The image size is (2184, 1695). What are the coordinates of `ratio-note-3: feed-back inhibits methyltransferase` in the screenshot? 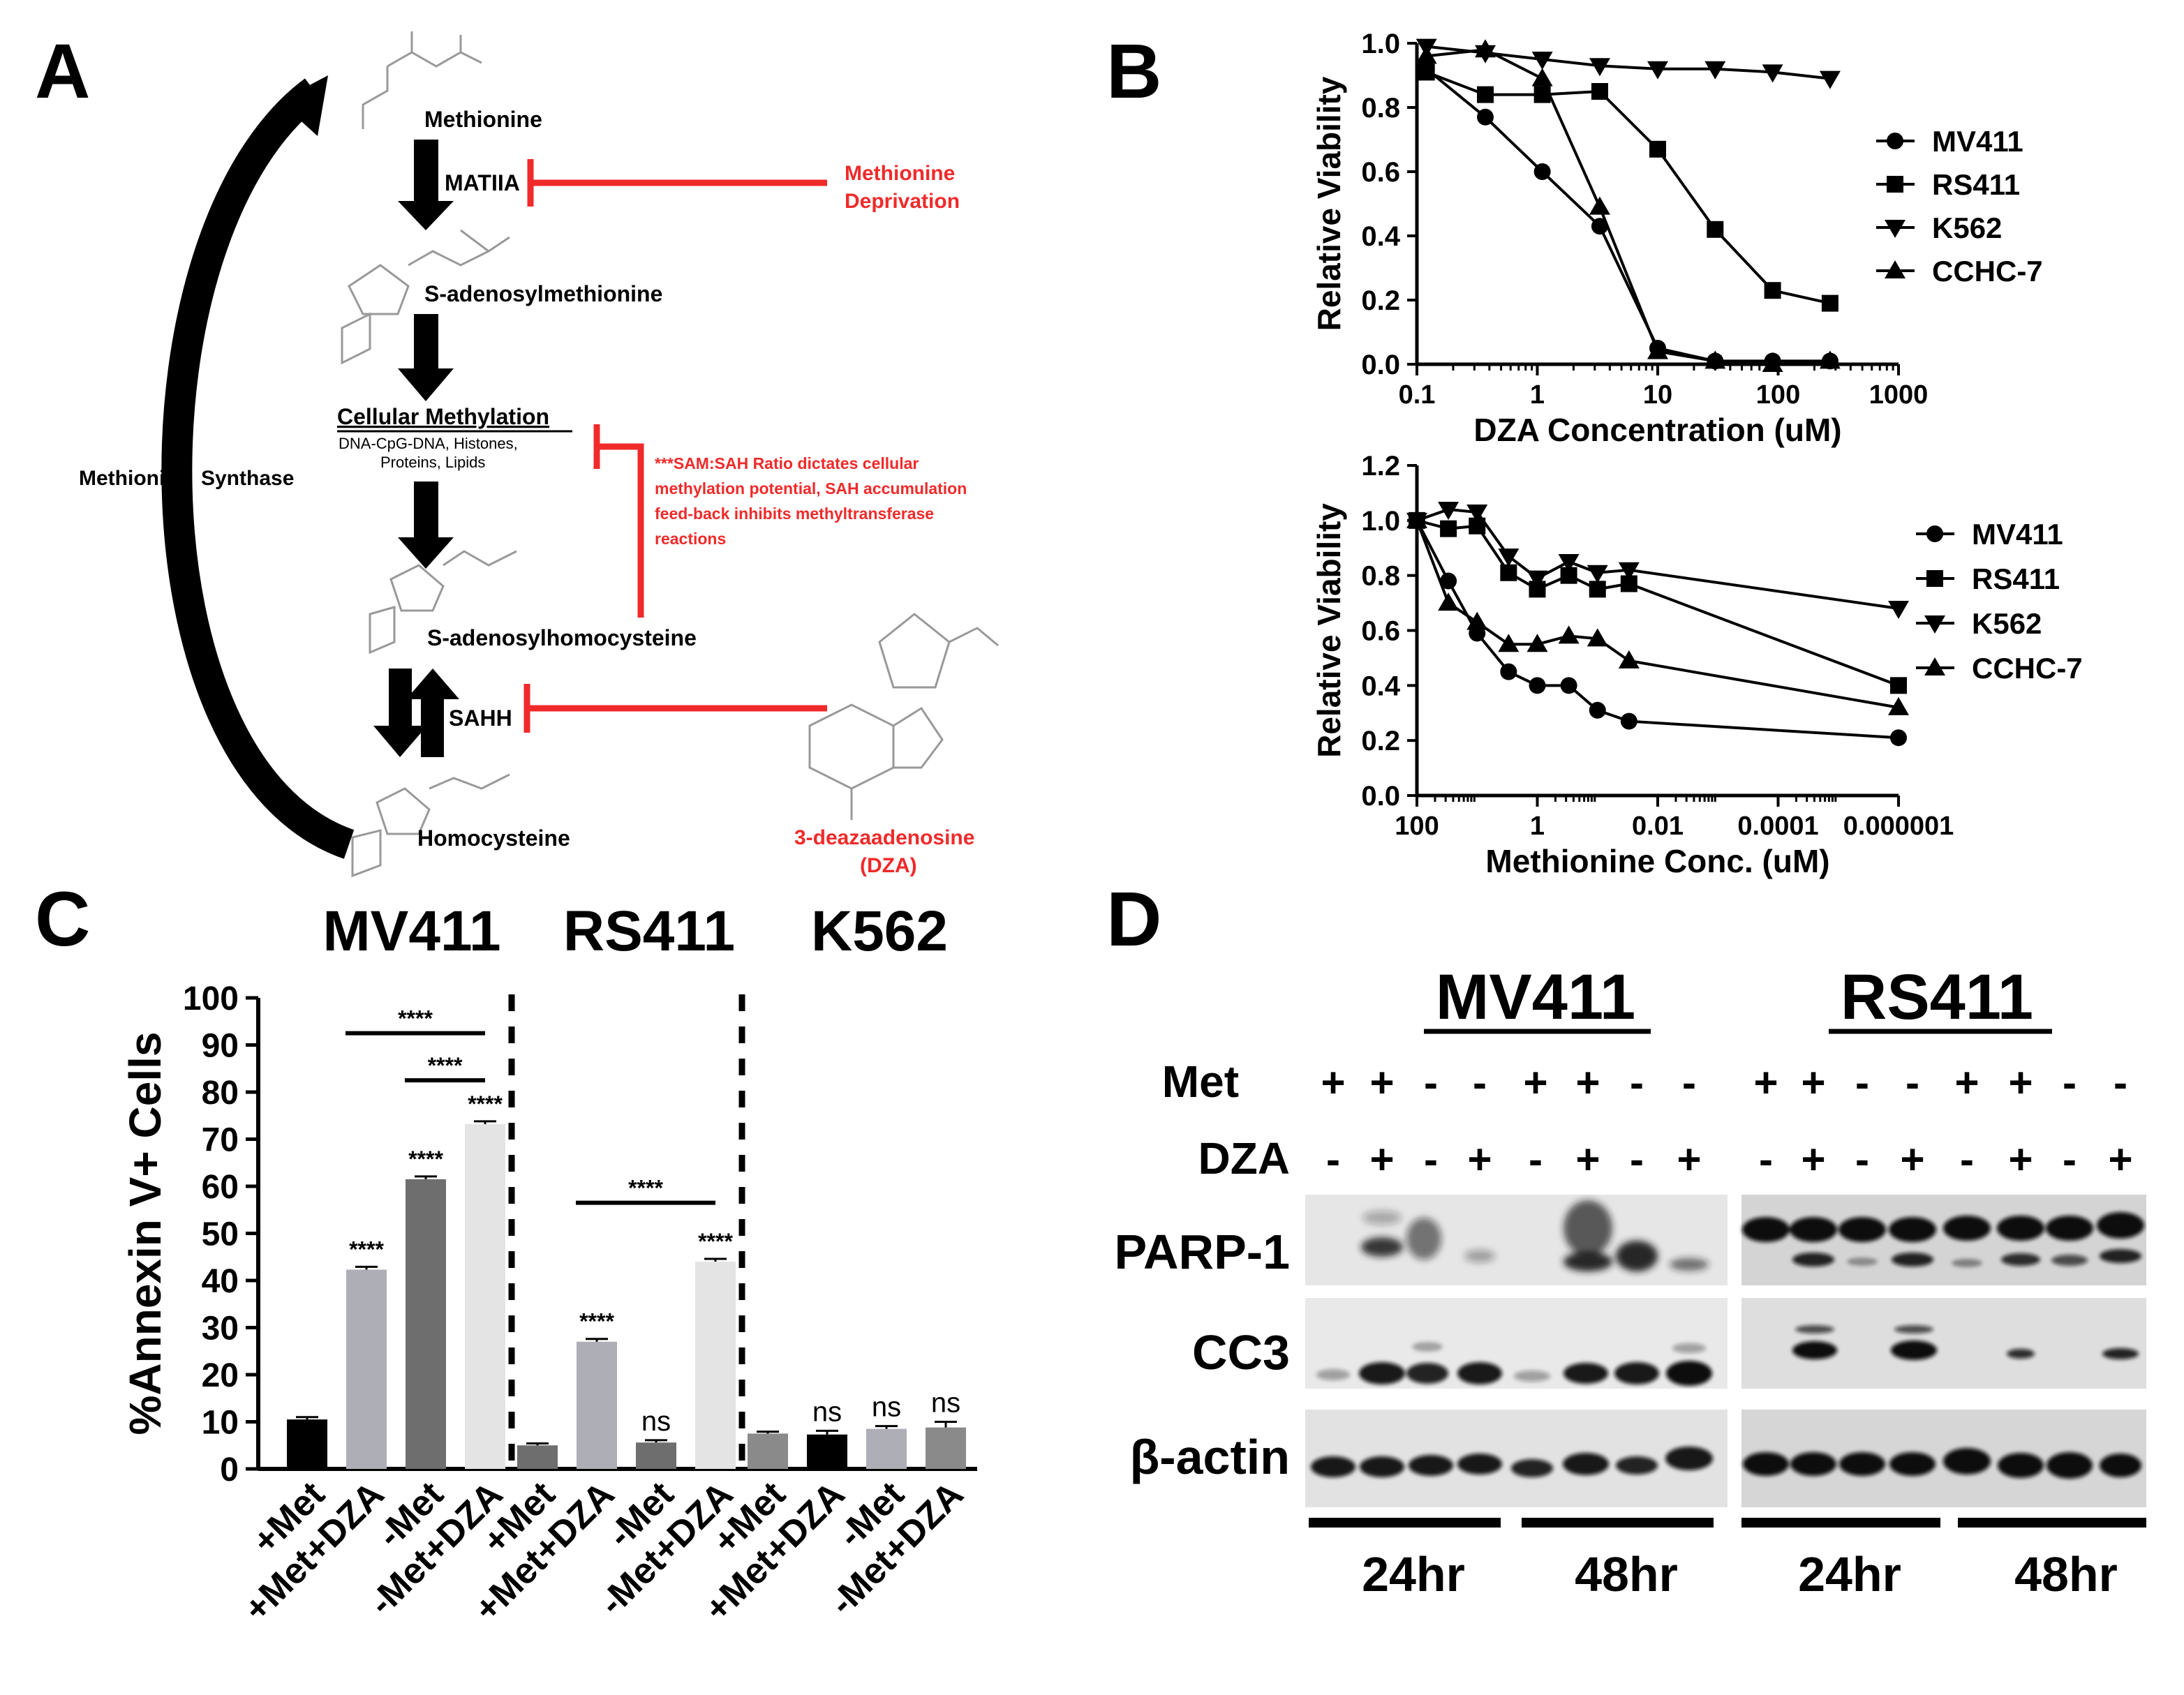 It's located at (795, 514).